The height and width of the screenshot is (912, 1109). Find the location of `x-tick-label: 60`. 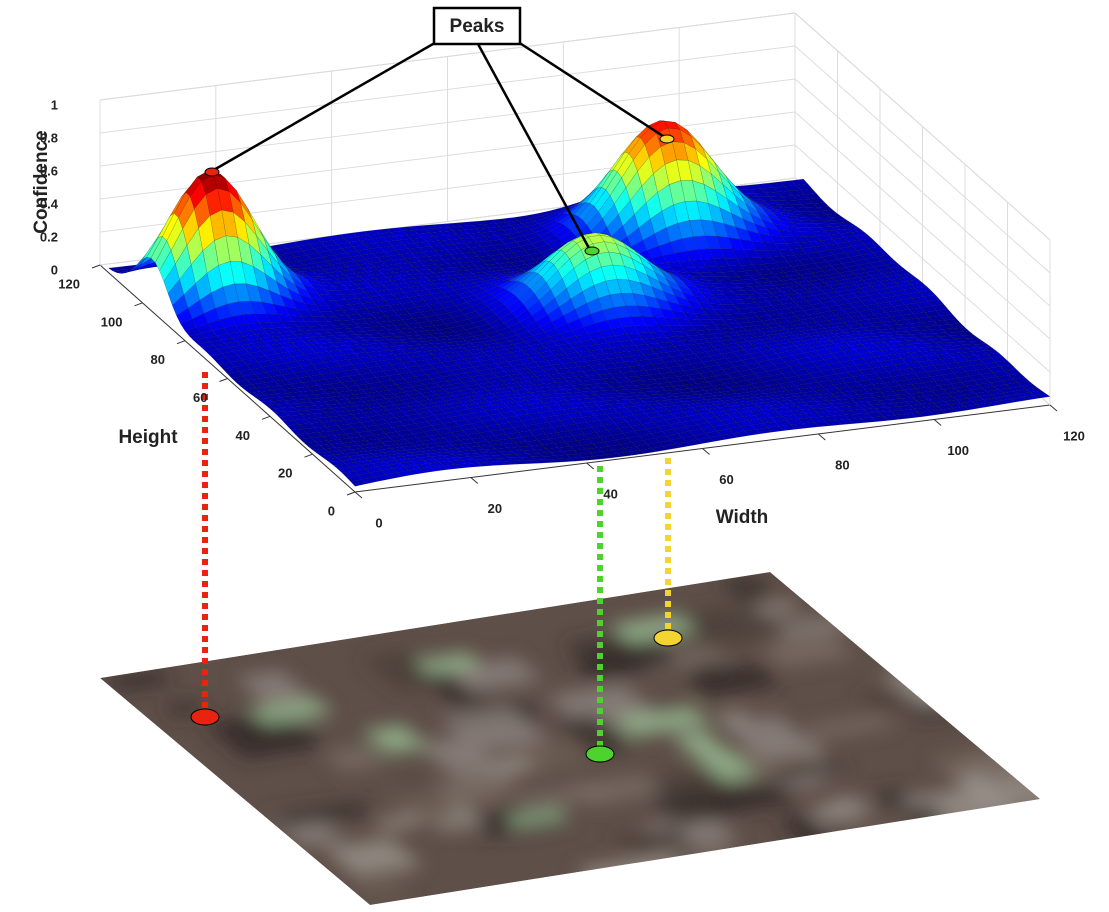

x-tick-label: 60 is located at coordinates (726, 479).